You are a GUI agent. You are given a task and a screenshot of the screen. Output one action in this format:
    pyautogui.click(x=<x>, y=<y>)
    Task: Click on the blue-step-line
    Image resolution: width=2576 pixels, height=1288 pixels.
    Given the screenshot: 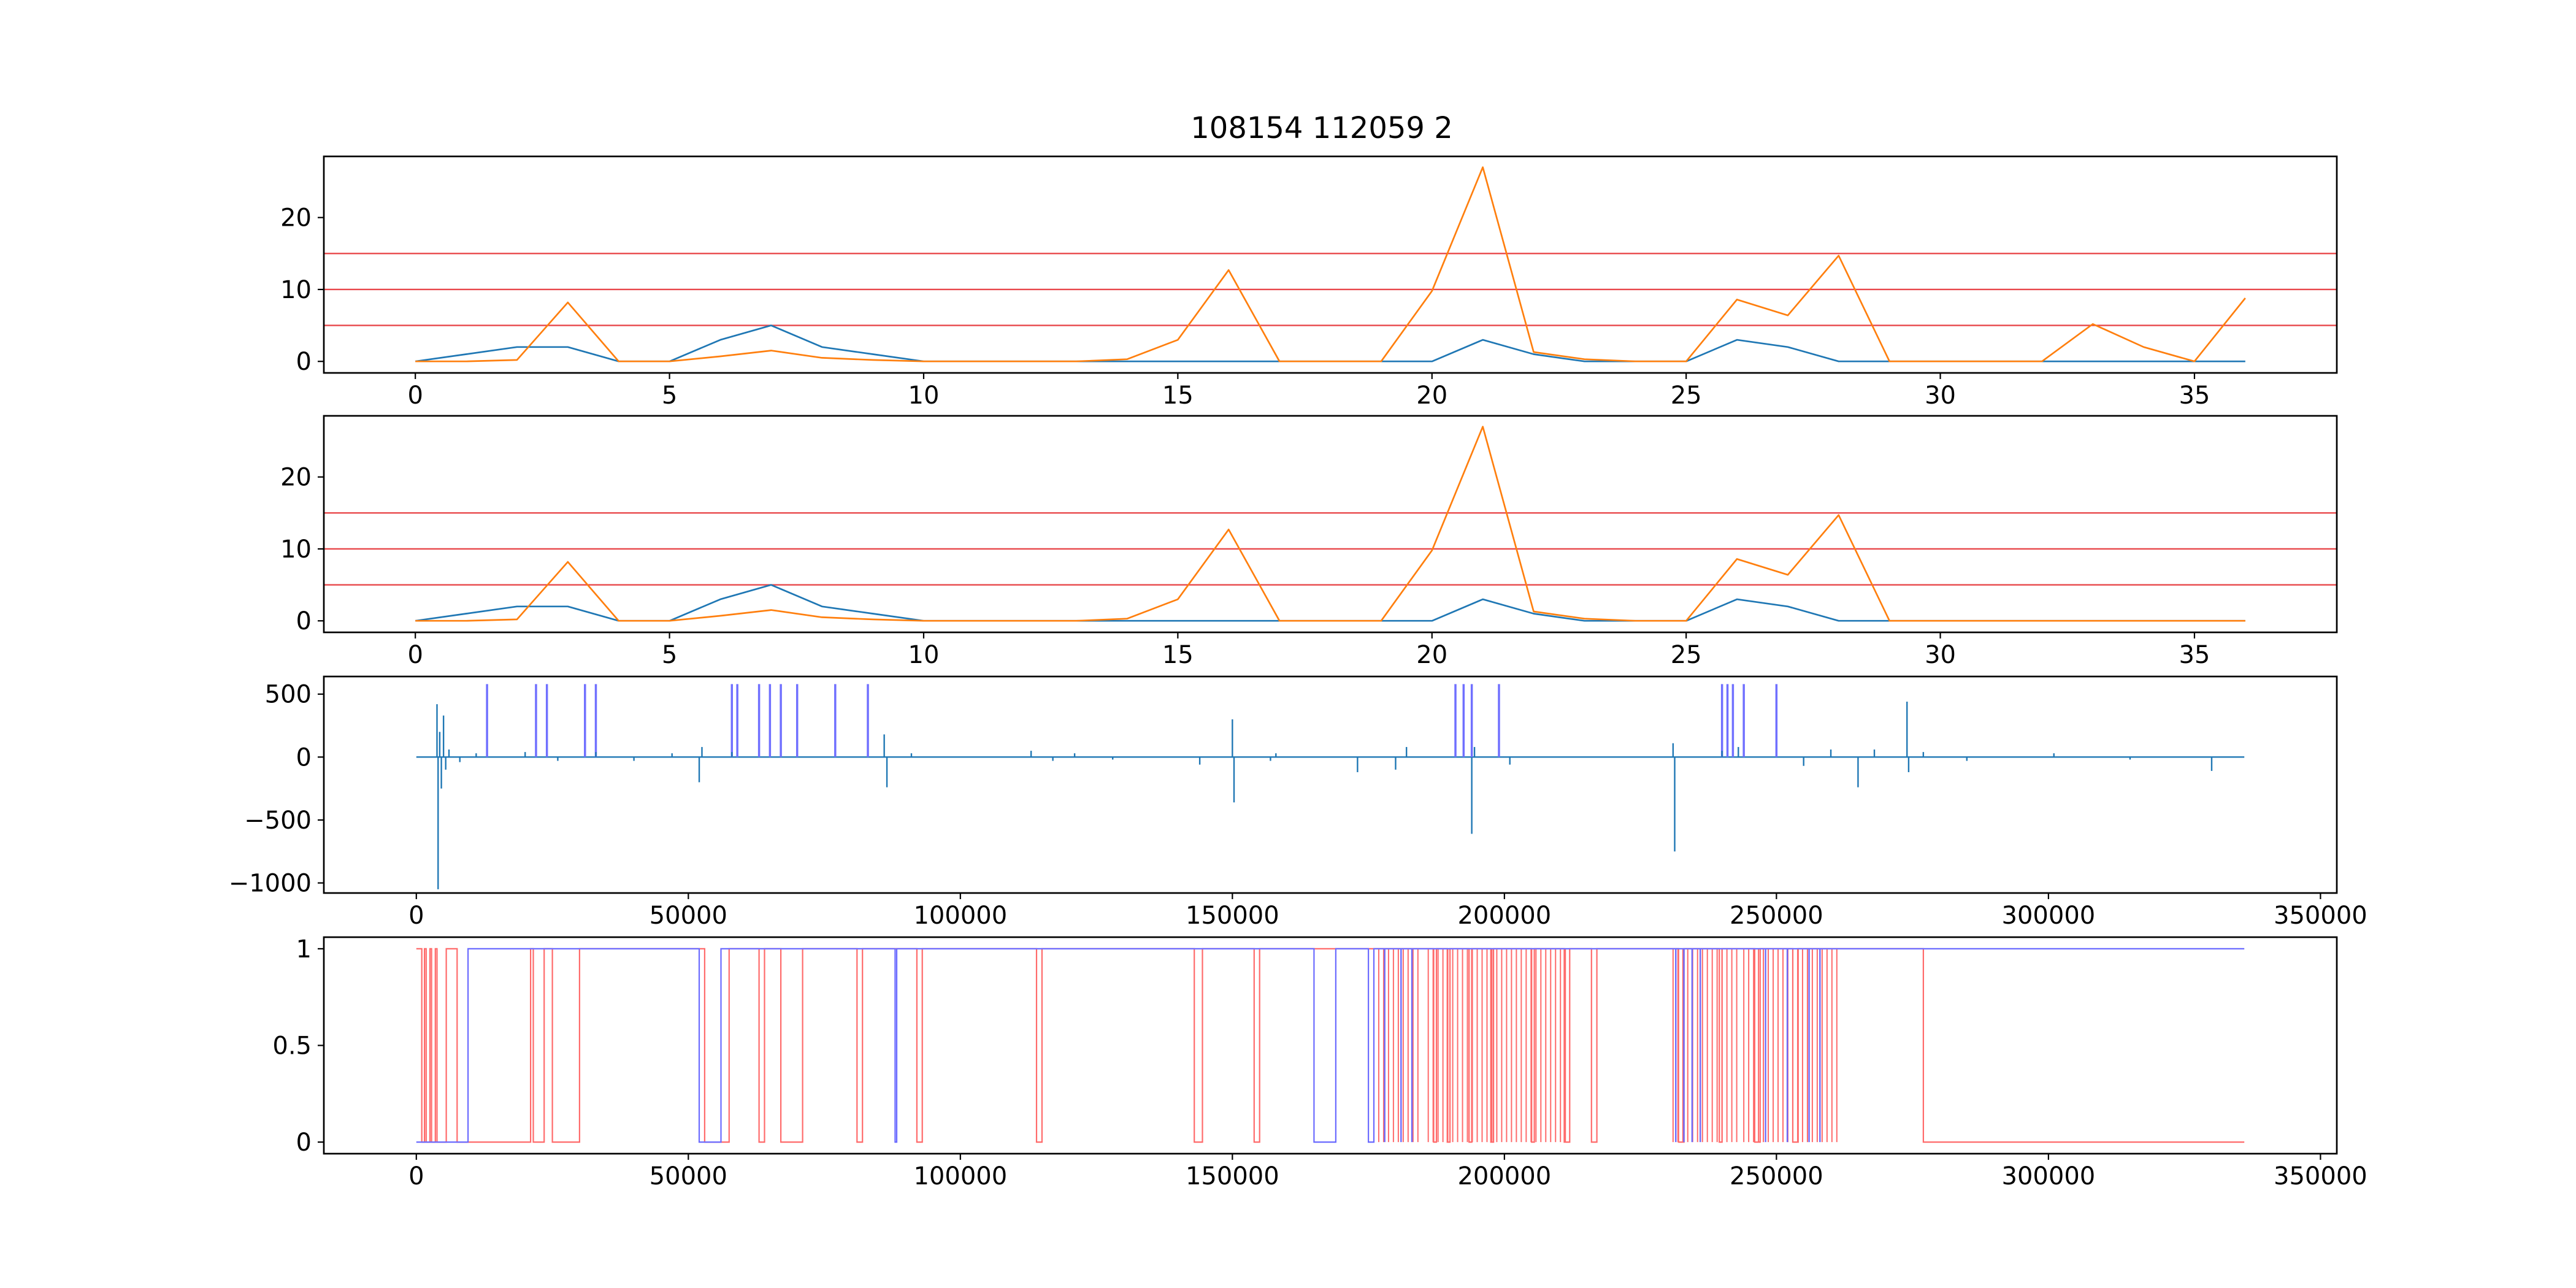 What is the action you would take?
    pyautogui.click(x=1330, y=1045)
    